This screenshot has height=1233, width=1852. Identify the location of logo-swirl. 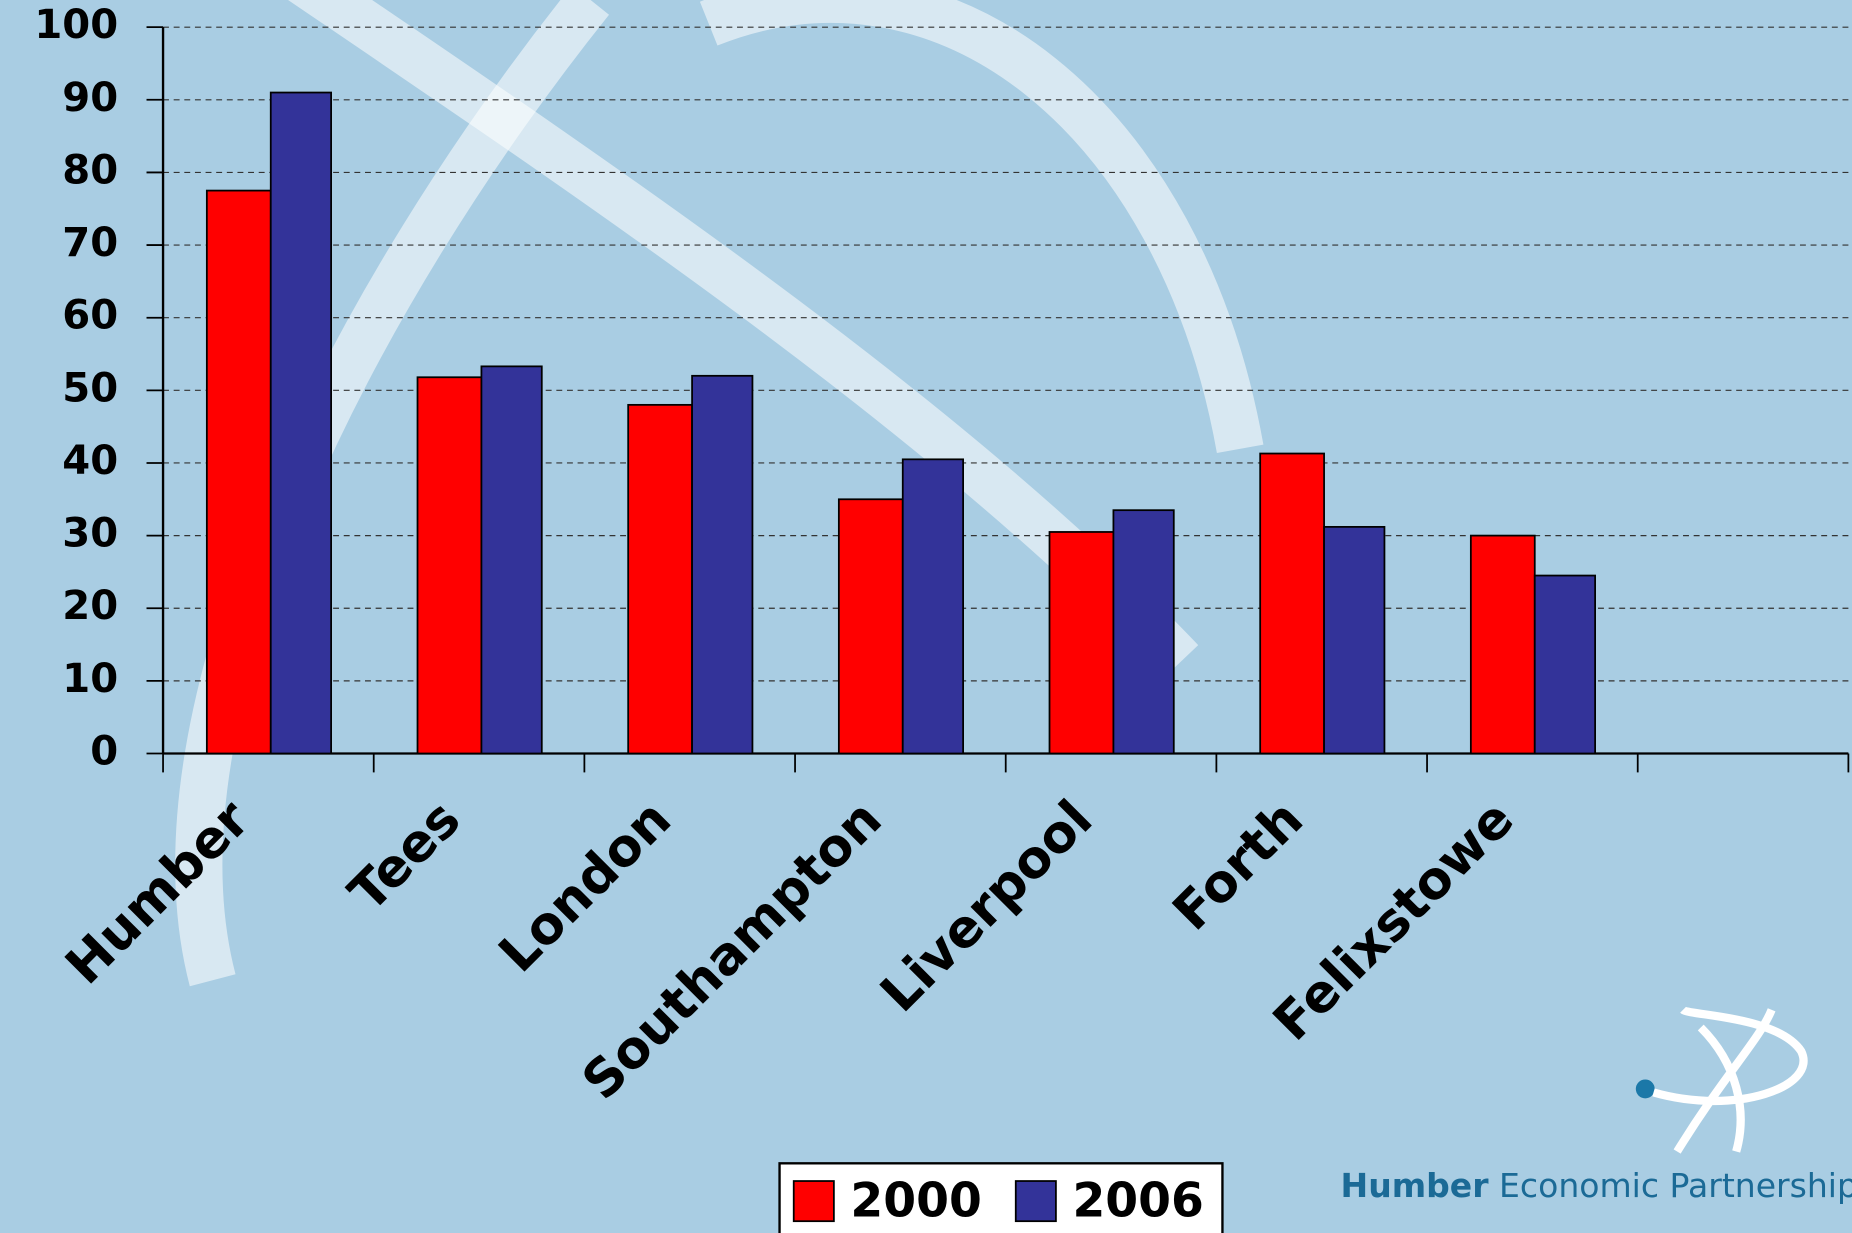
(1730, 1080).